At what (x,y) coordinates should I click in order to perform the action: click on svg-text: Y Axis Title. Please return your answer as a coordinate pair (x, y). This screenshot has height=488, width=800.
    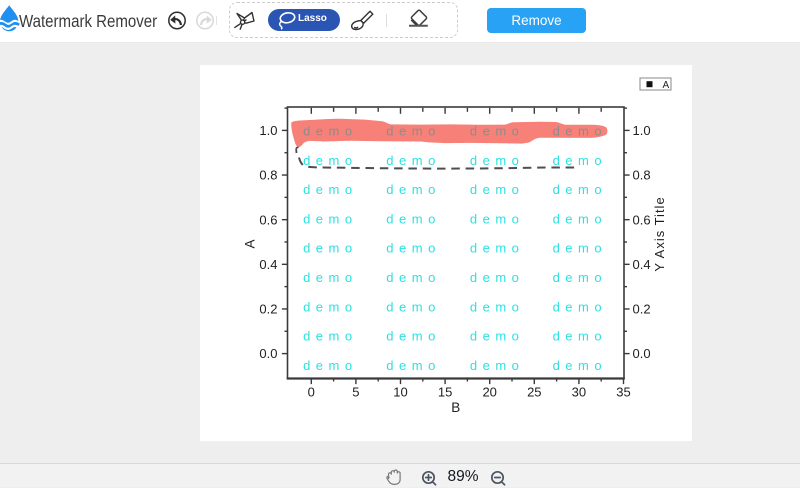
    Looking at the image, I should click on (659, 233).